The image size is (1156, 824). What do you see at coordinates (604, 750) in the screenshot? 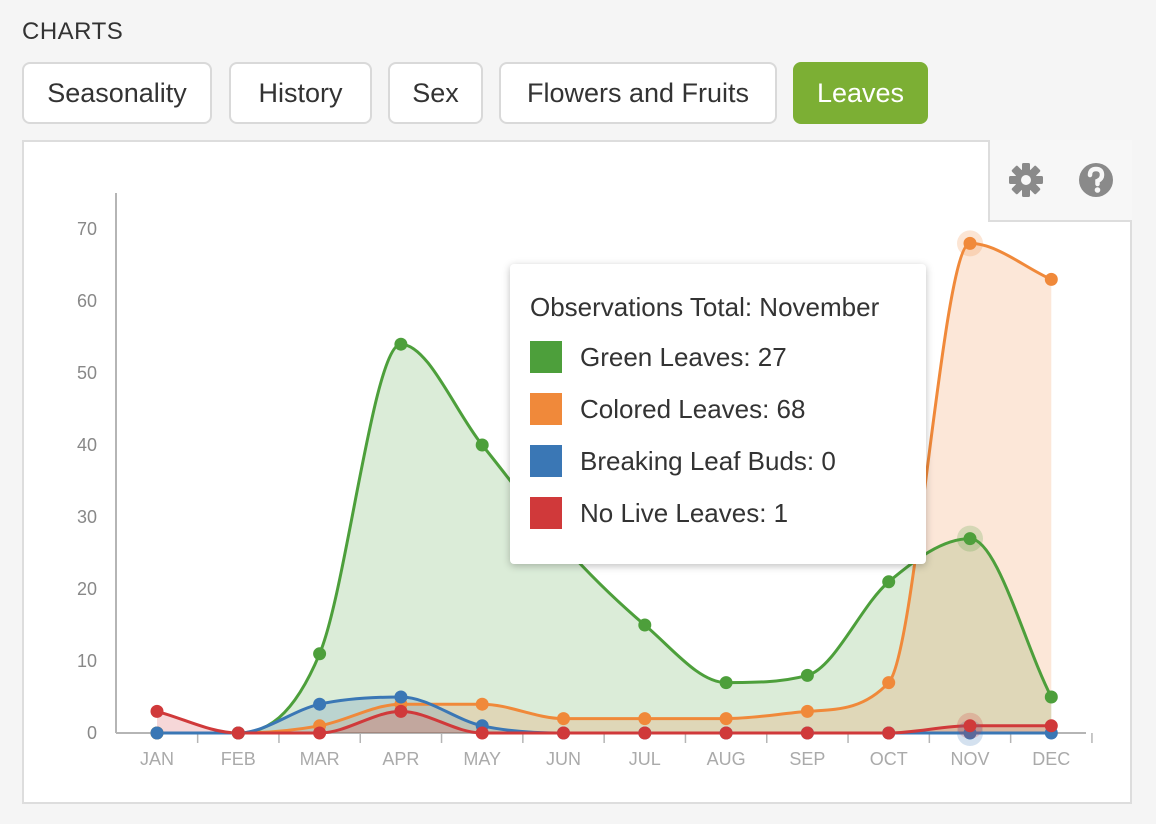
I see `x-axis: JAN FEB MAR APR MAY JUN JUL AUG SEP OCT NOV DEC` at bounding box center [604, 750].